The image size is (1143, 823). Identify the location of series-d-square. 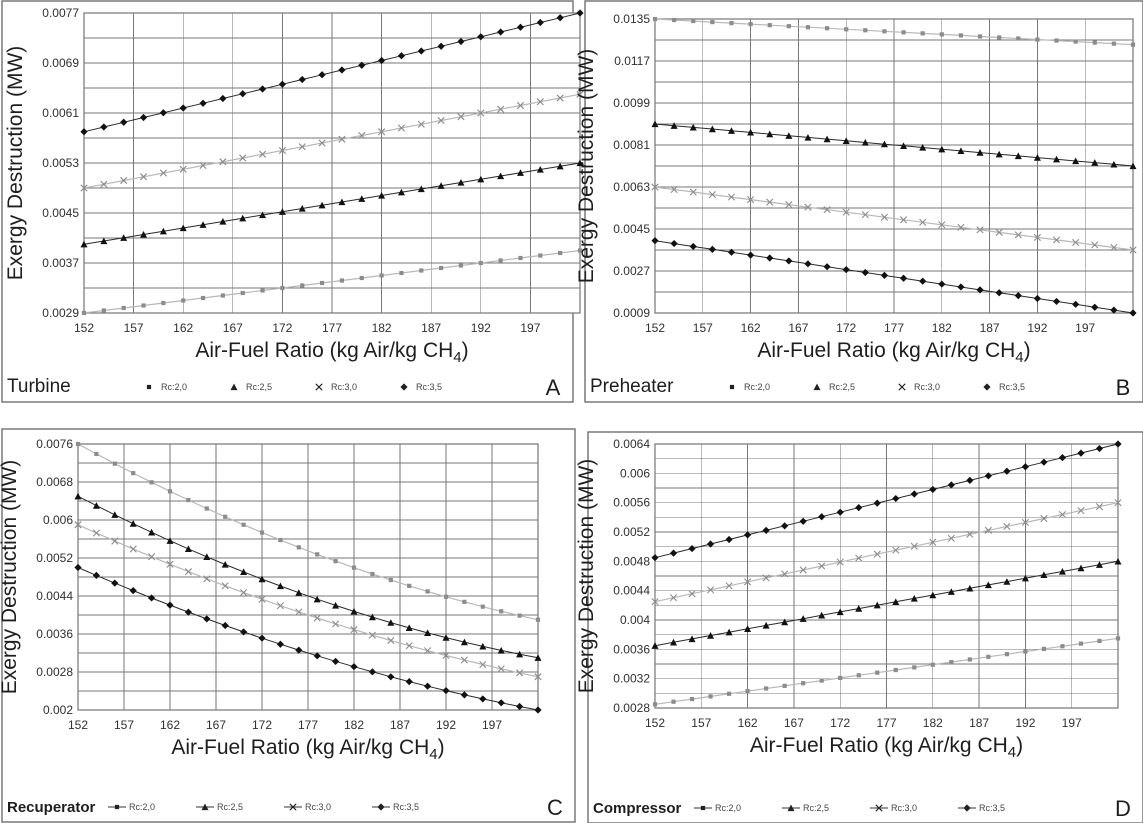
(886, 671).